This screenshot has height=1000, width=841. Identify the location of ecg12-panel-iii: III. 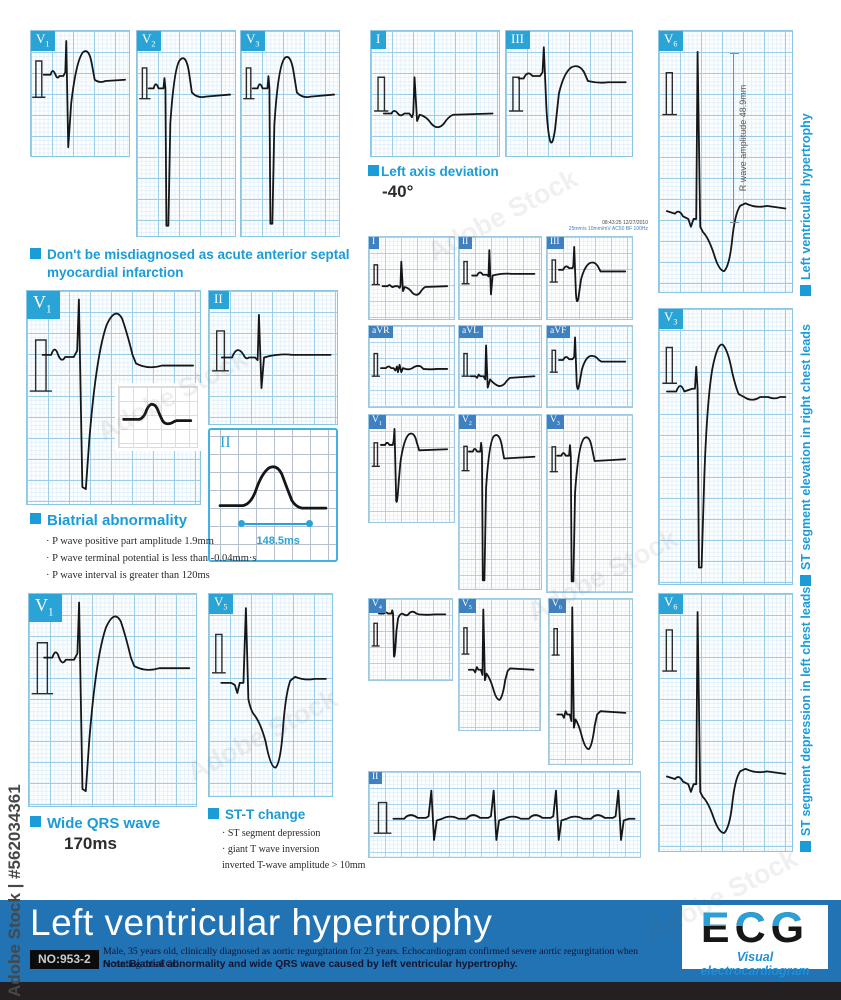
(589, 278).